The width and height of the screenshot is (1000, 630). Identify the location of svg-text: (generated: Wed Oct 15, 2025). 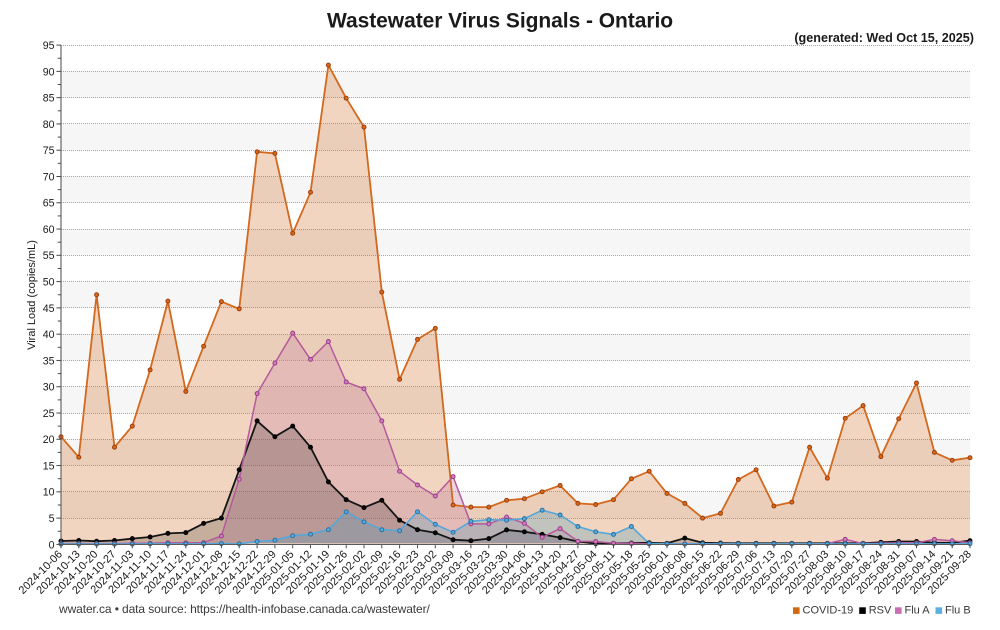
(884, 38).